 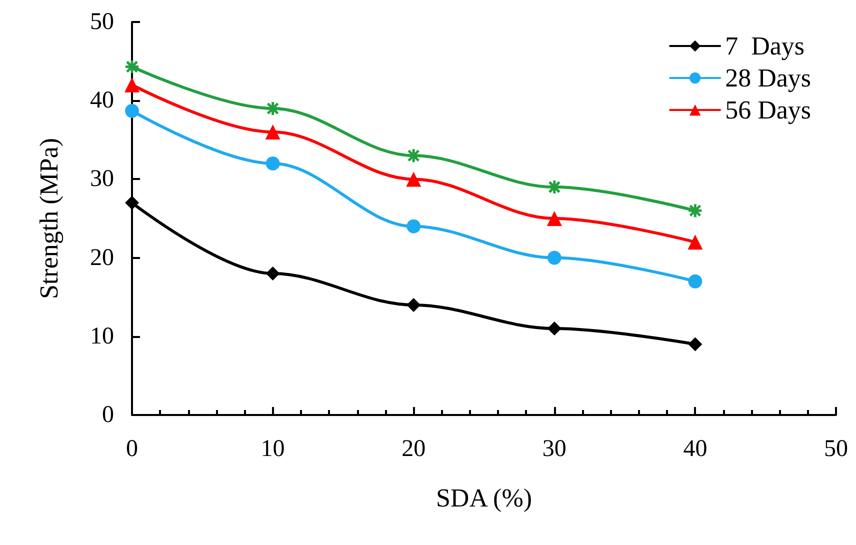 What do you see at coordinates (768, 78) in the screenshot?
I see `legend-label: 28 Days` at bounding box center [768, 78].